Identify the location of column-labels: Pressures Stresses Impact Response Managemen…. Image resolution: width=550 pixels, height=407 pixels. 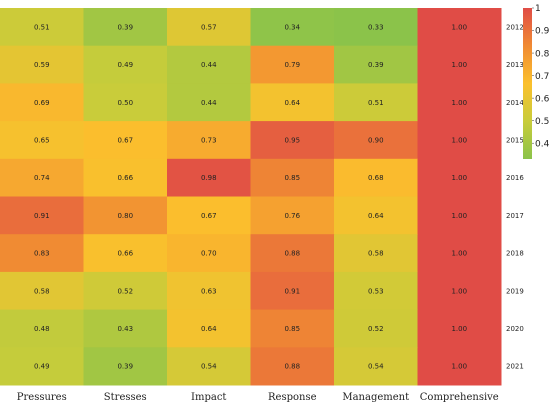
(258, 397).